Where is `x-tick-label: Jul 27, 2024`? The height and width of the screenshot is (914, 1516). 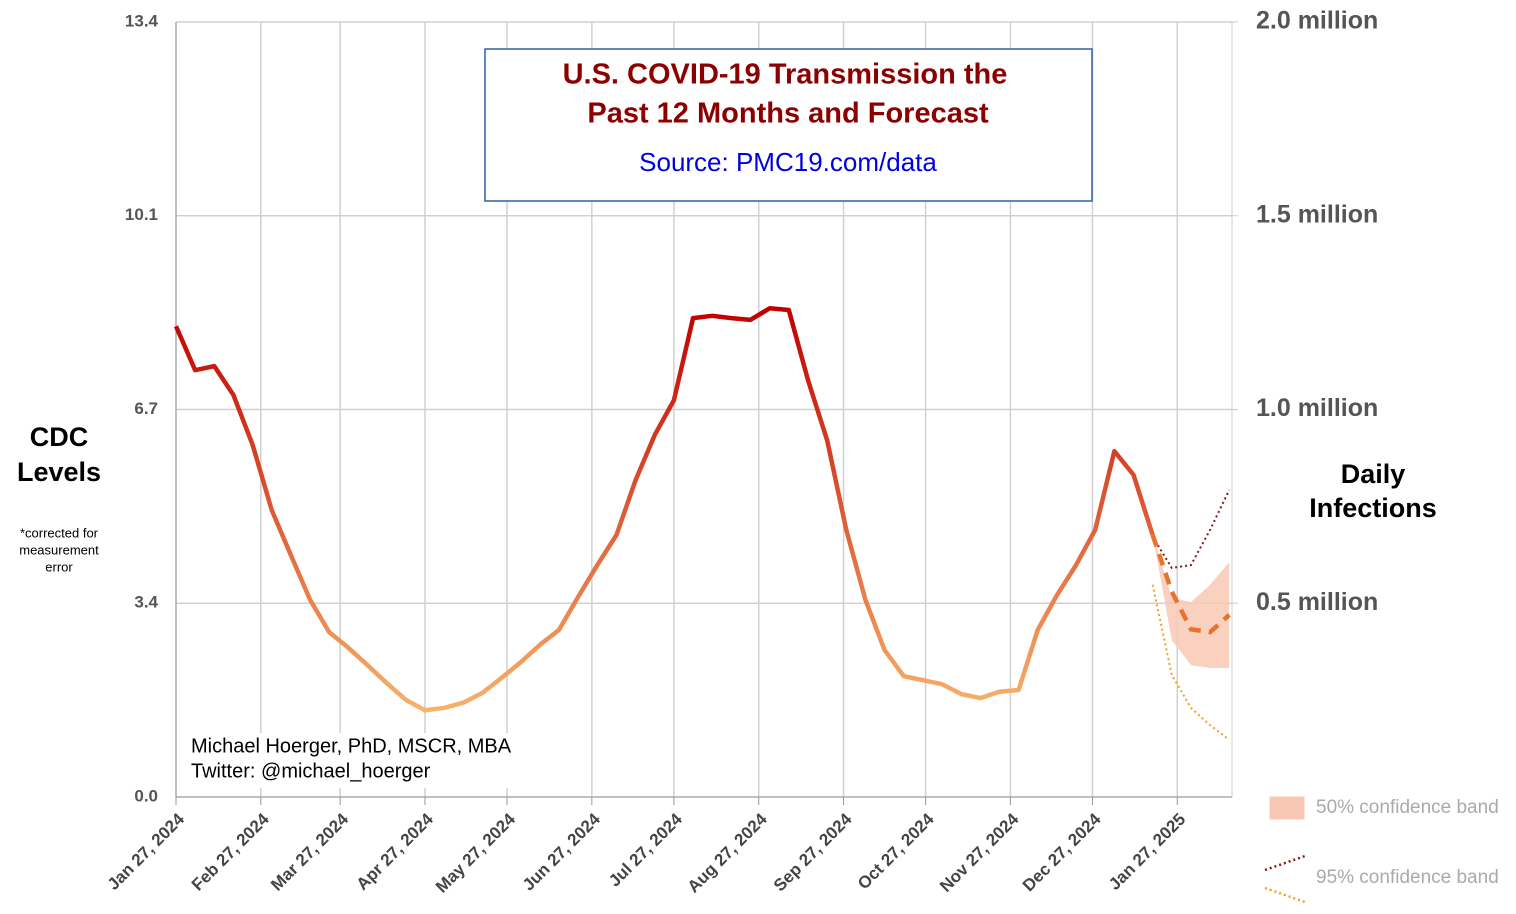
x-tick-label: Jul 27, 2024 is located at coordinates (645, 849).